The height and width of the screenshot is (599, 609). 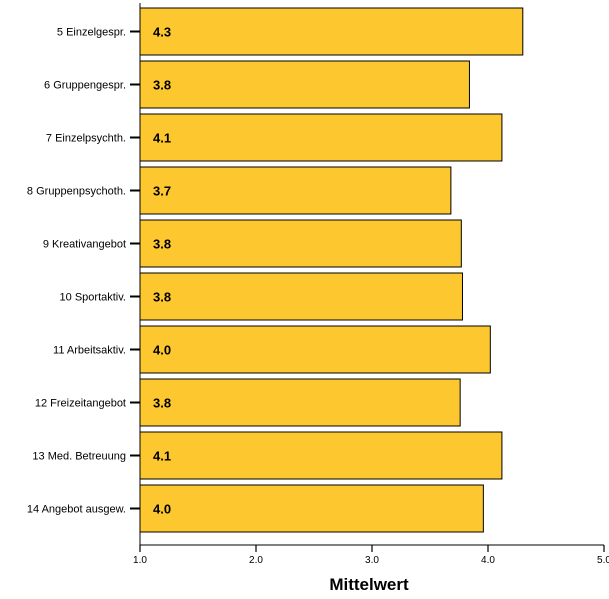 What do you see at coordinates (76, 510) in the screenshot?
I see `category-label: 14 Angebot ausgew.` at bounding box center [76, 510].